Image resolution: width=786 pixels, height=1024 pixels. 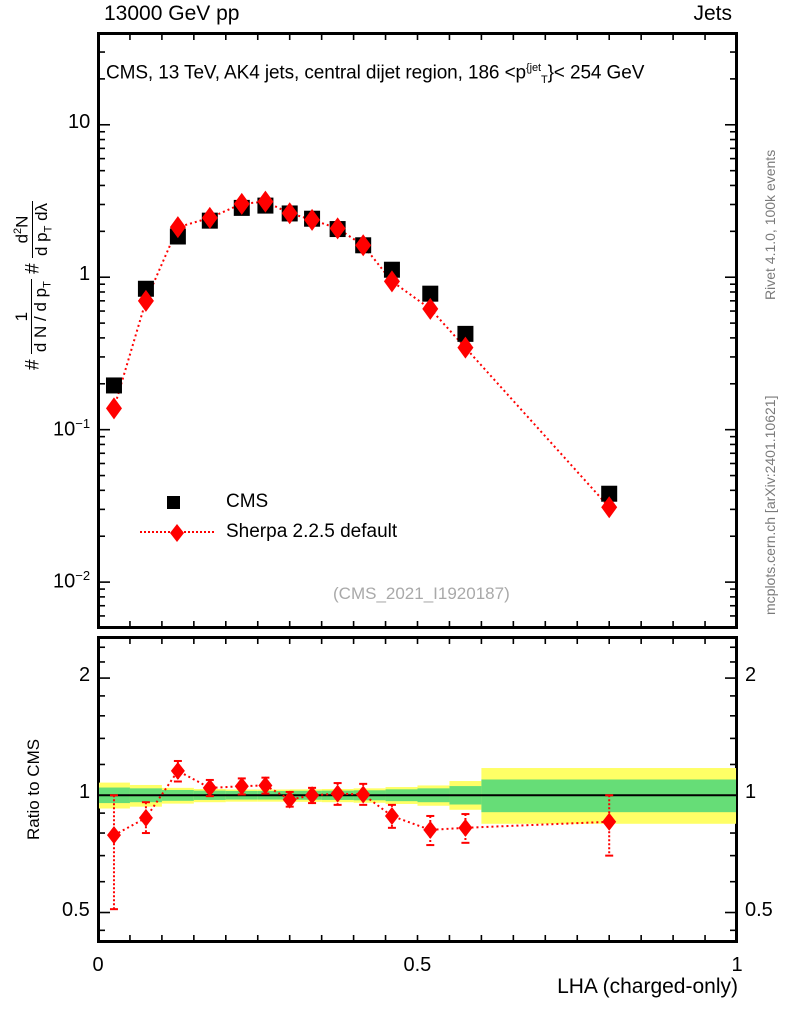 I want to click on x-tick-label-1: 0.5, so click(x=417, y=965).